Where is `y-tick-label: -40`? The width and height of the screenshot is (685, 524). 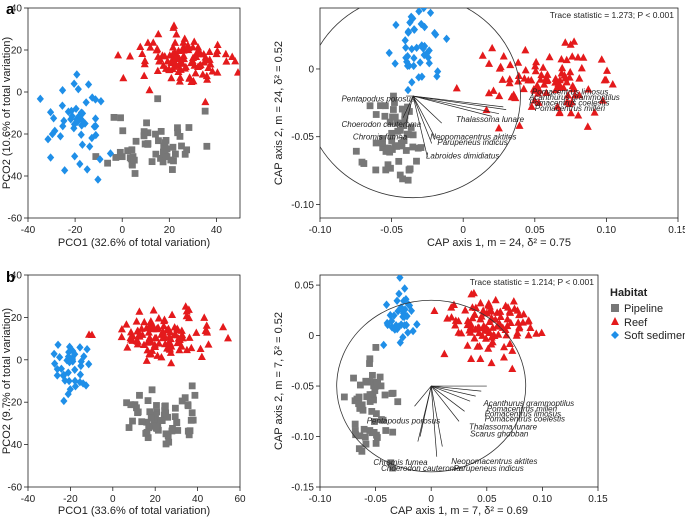 y-tick-label: -40 is located at coordinates (15, 445).